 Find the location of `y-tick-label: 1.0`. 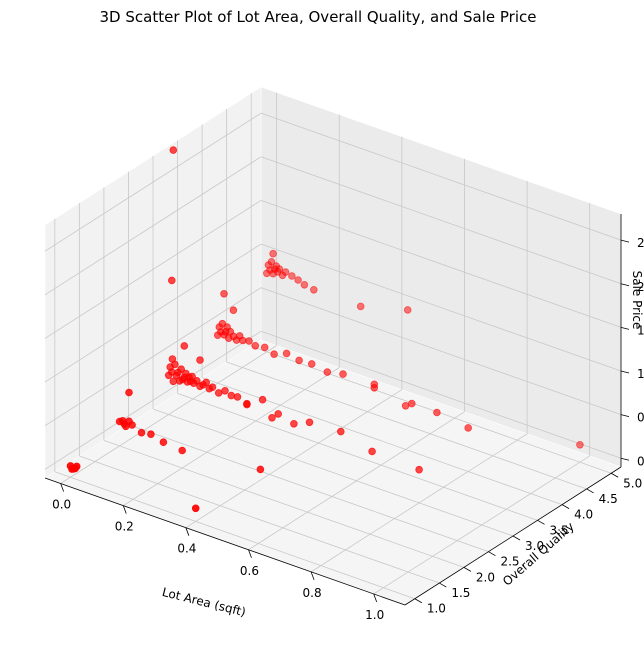

y-tick-label: 1.0 is located at coordinates (436, 609).